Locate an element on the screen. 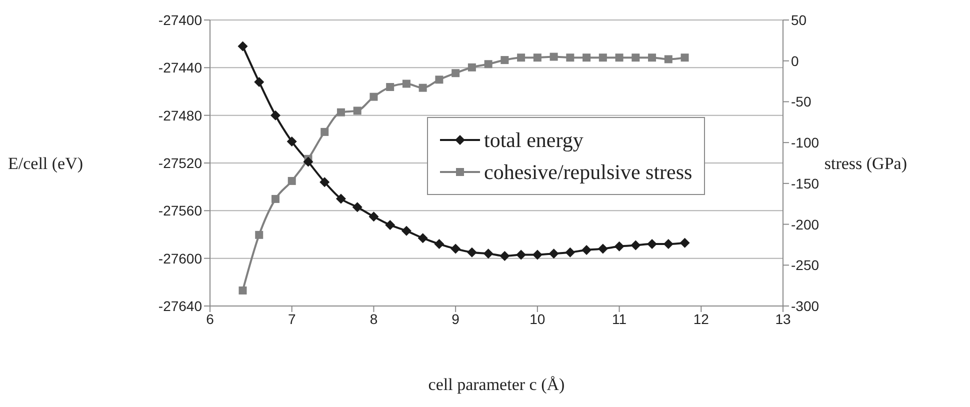  x-tick-label: 11 is located at coordinates (619, 318).